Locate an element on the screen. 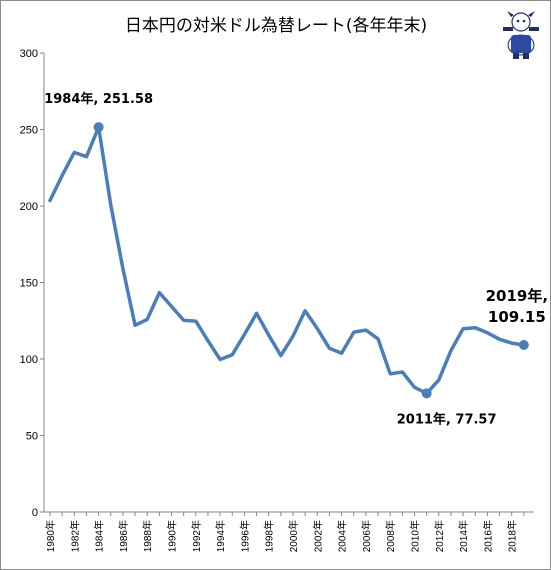  x-tick-label: 1982年 is located at coordinates (74, 536).